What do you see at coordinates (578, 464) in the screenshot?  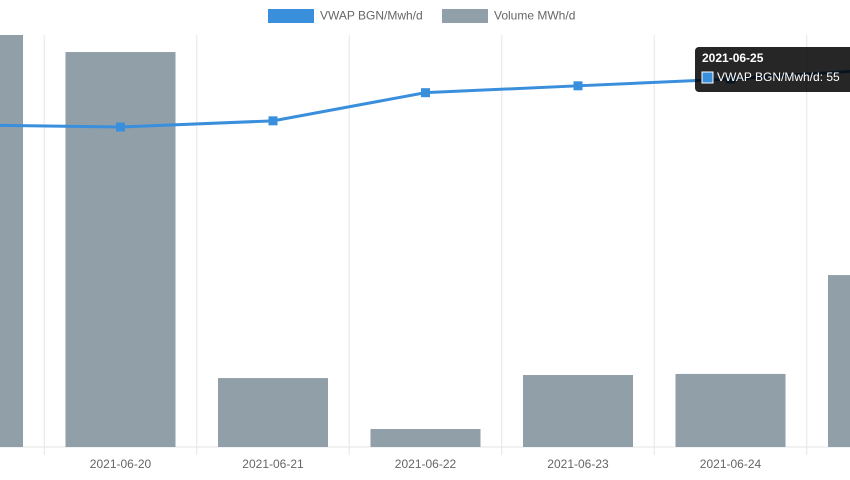 I see `x-tick-label: 2021-06-23` at bounding box center [578, 464].